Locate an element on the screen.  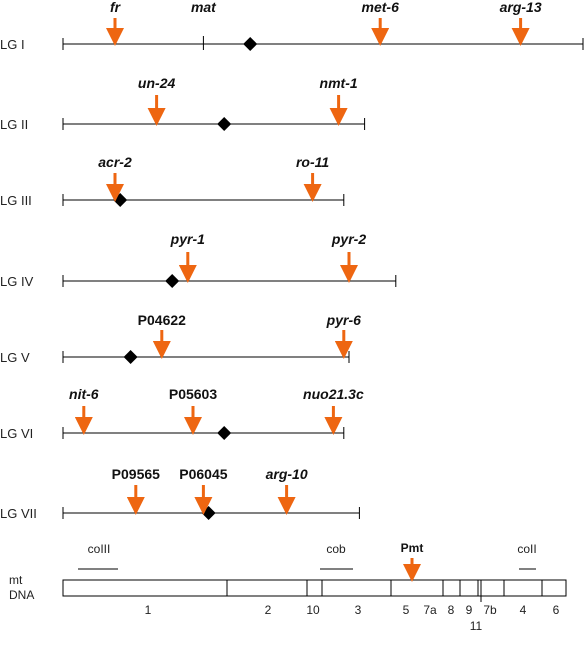
gene-region-label: coII is located at coordinates (526, 549).